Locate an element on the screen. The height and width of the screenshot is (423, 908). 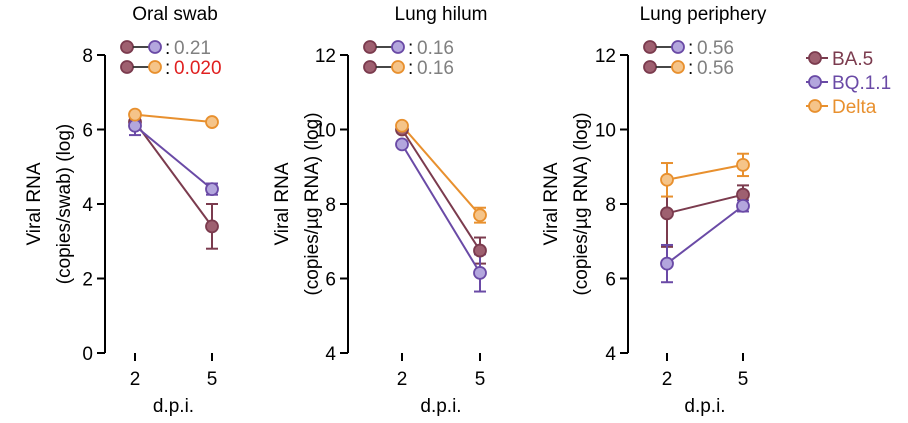
pvalue-text: 0.21 is located at coordinates (192, 48).